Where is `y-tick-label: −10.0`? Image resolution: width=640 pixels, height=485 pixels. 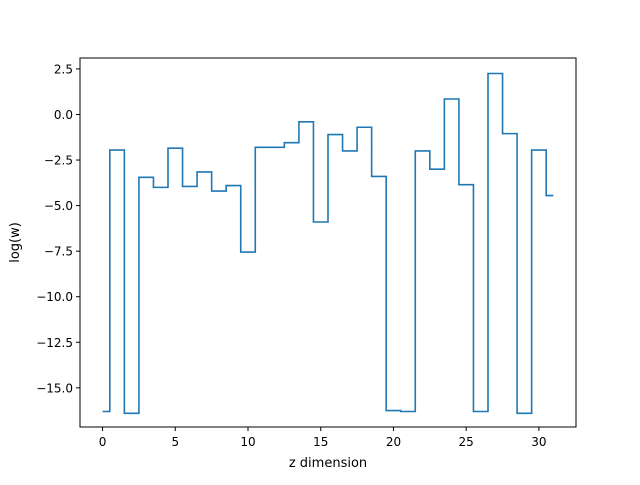
y-tick-label: −10.0 is located at coordinates (54, 297).